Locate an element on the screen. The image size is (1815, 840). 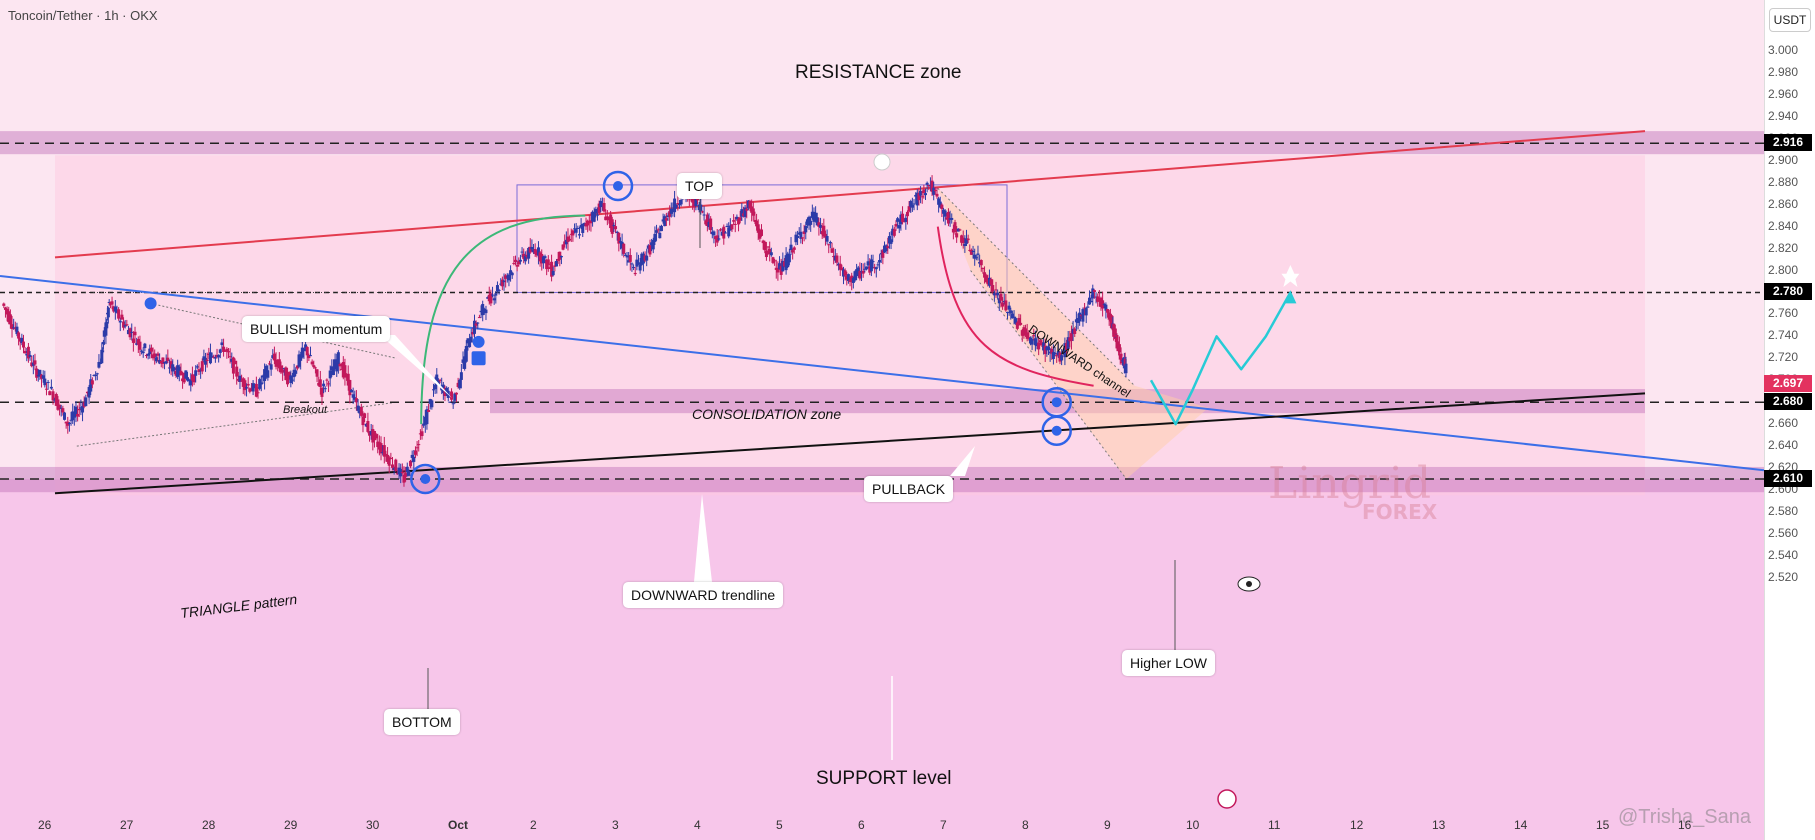
price-tick-label: 2.820 is located at coordinates (1783, 247).